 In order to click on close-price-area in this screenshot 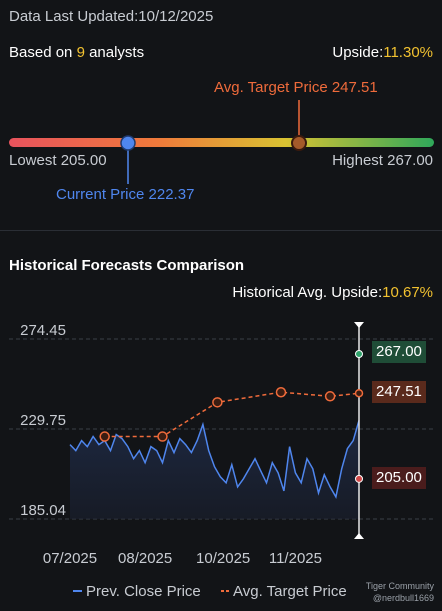, I will do `click(214, 469)`.